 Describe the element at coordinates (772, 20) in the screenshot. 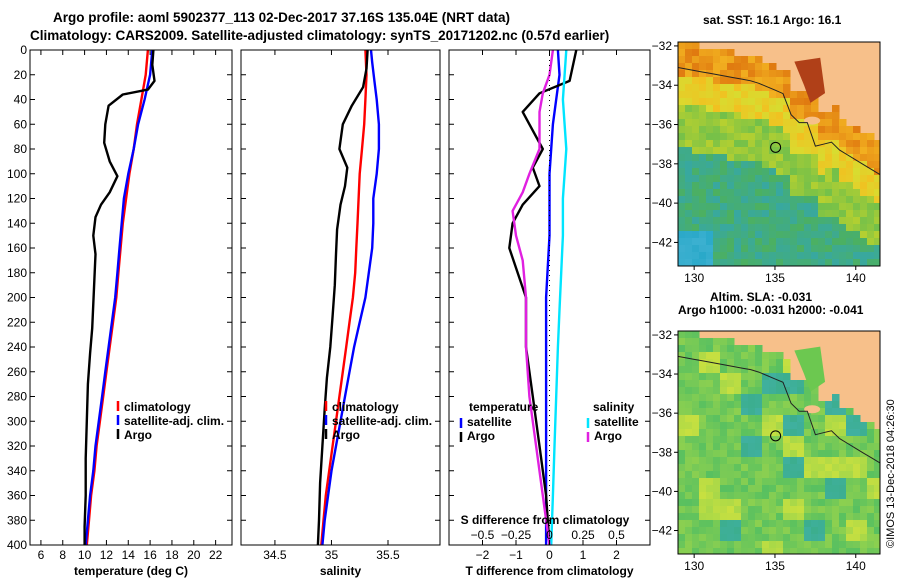

I see `sst-map-title: sat. SST: 16.1 Argo: 16.1` at that location.